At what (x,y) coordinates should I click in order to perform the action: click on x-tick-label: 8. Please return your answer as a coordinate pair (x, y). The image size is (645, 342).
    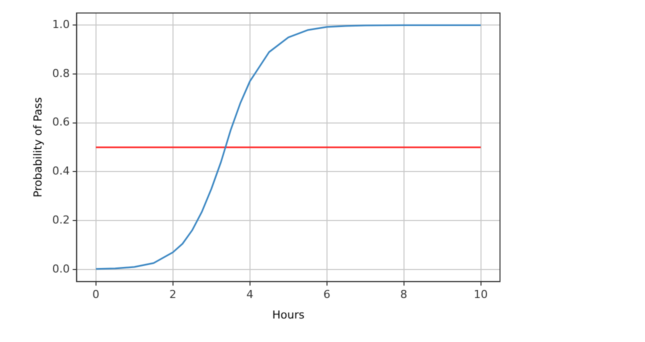
    Looking at the image, I should click on (404, 295).